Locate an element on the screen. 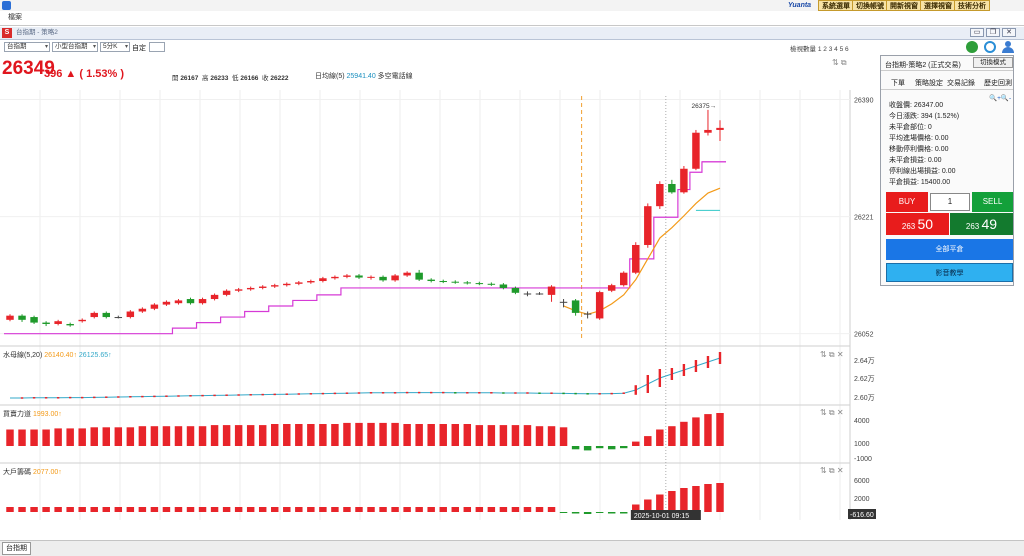 Image resolution: width=1024 pixels, height=556 pixels. bid-prefix: 263 is located at coordinates (908, 226).